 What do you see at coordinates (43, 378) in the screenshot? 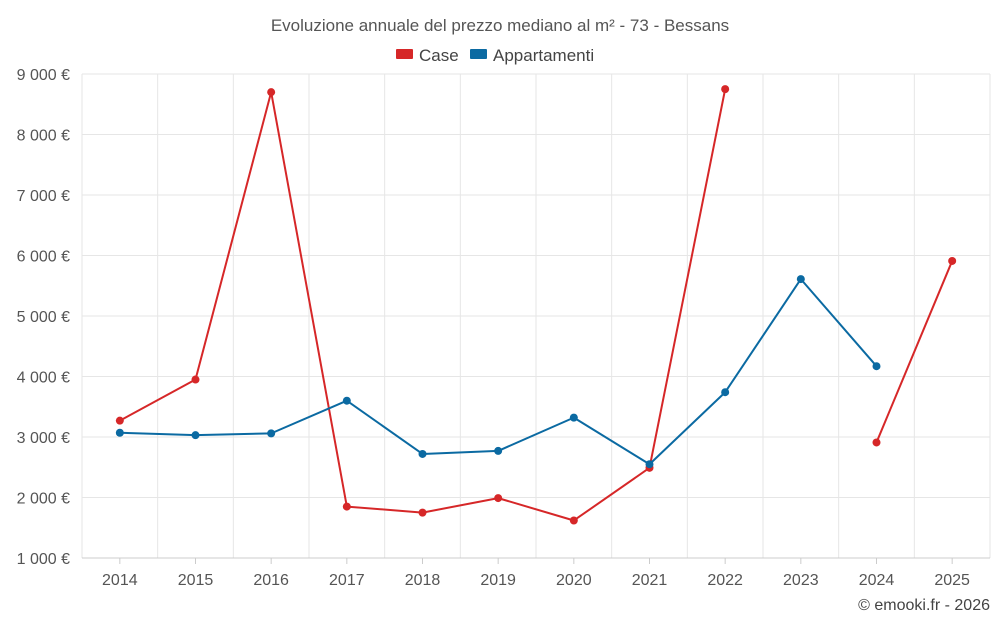
I see `y-tick-label: 4 000 €` at bounding box center [43, 378].